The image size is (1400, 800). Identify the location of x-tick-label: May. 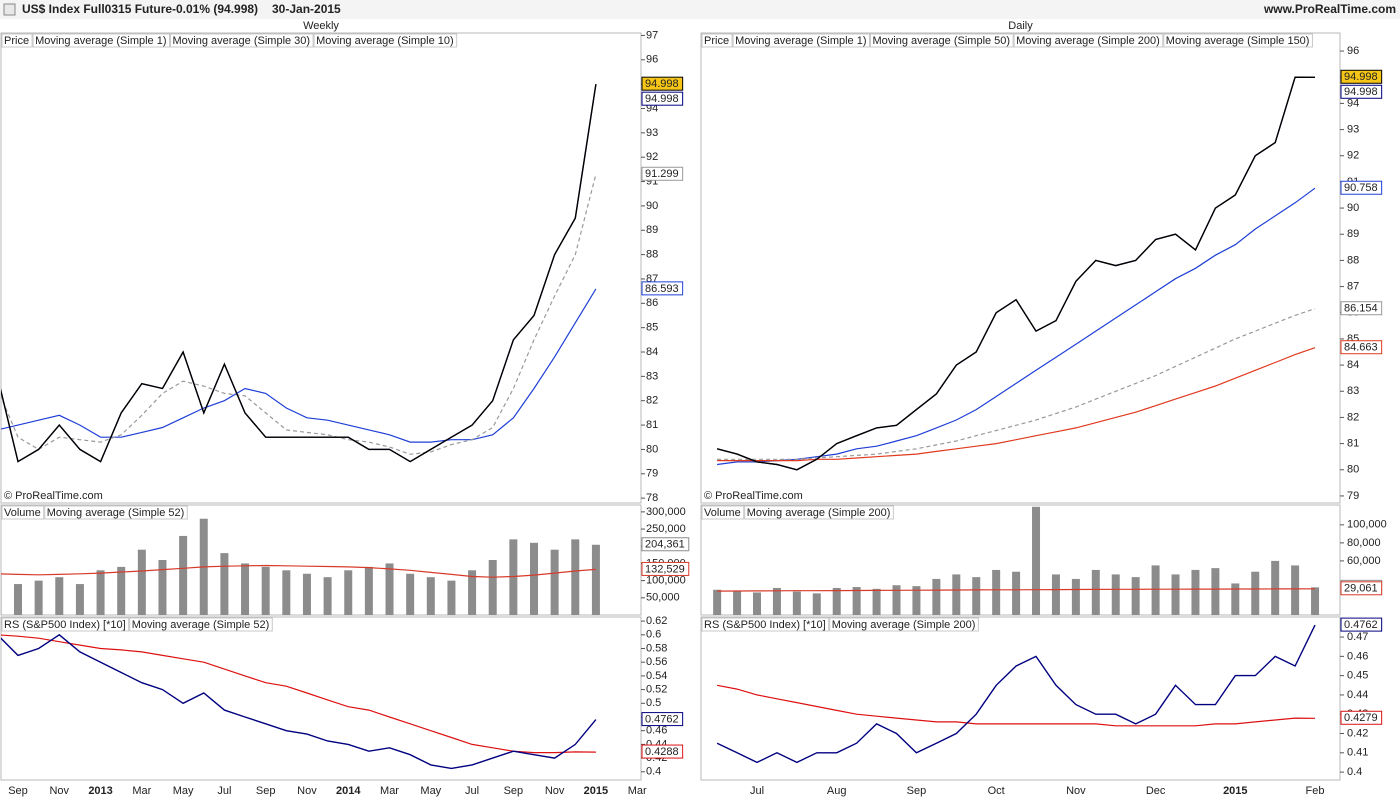
(183, 791).